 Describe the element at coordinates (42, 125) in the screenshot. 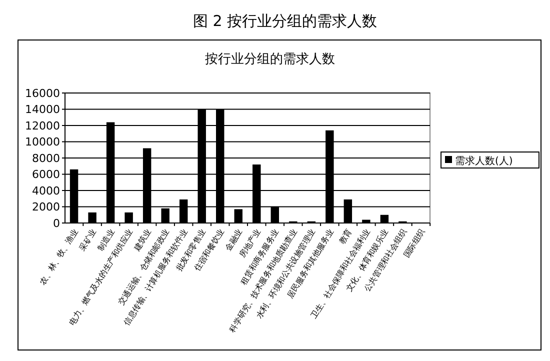

I see `y-tick-label: 12000` at that location.